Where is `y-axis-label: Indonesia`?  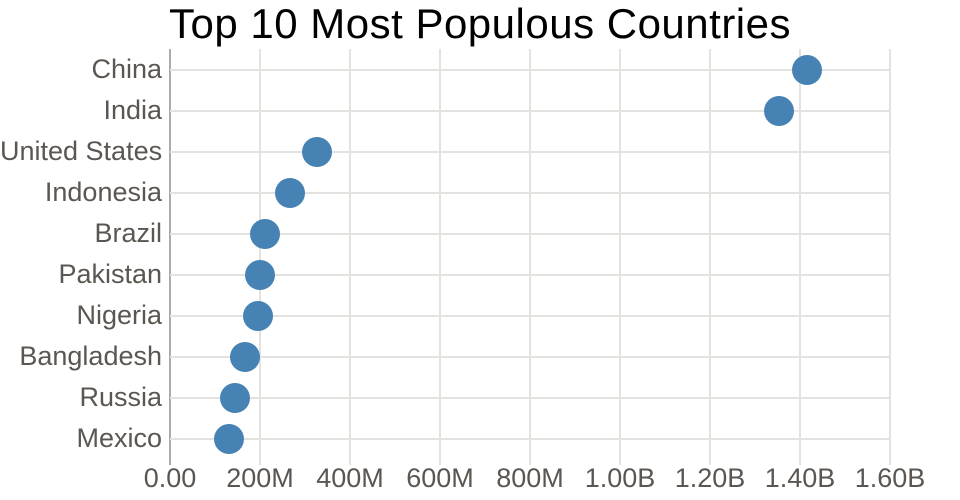 y-axis-label: Indonesia is located at coordinates (103, 191).